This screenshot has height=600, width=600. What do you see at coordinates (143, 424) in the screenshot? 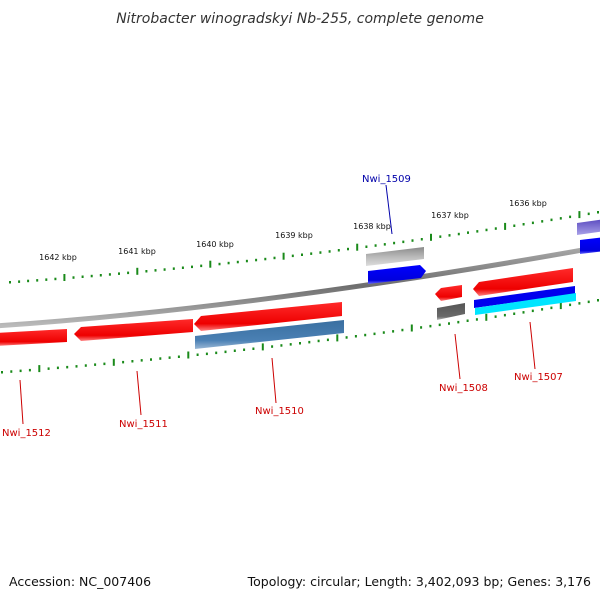
I see `gene-label-nwi-1511: Nwi_1511` at bounding box center [143, 424].